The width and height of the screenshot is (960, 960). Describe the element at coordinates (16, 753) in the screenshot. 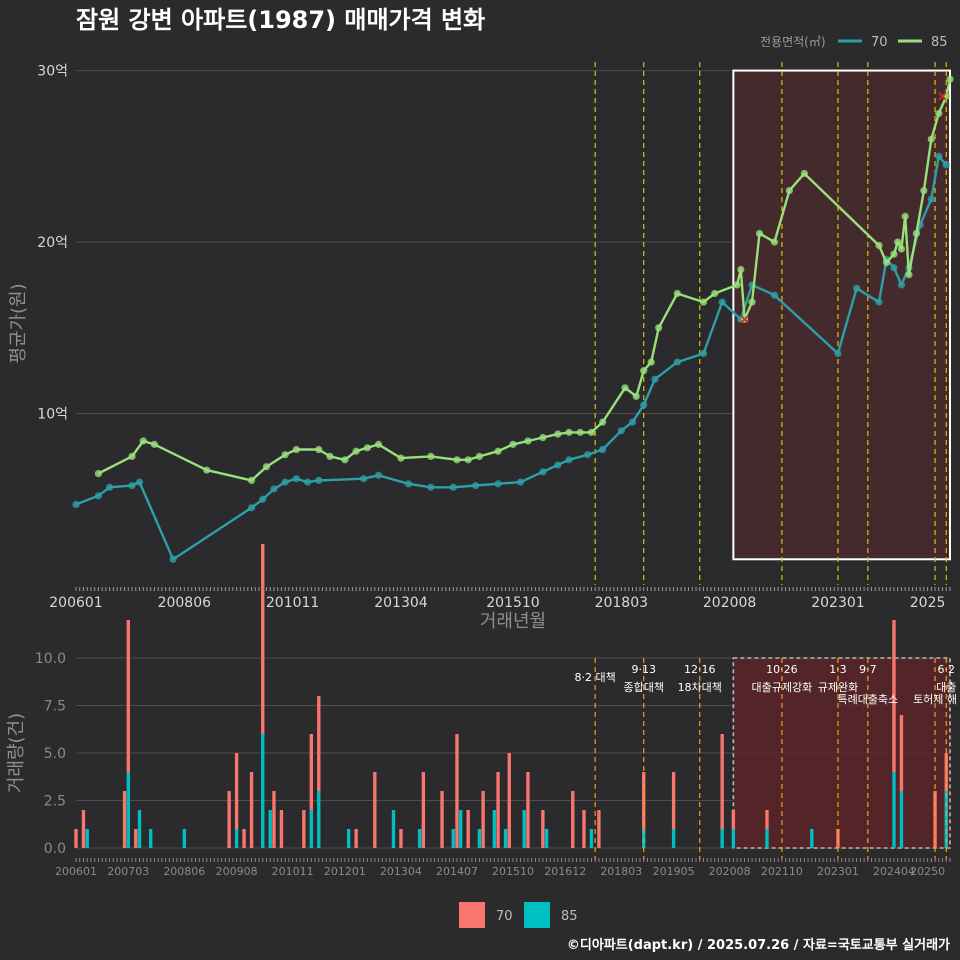

I see `volume-y-axis-title: 거래량(건)` at that location.